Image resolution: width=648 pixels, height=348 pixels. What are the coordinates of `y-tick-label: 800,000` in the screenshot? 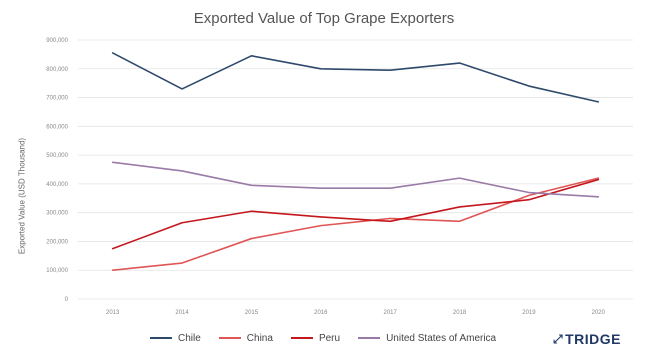 It's located at (57, 70).